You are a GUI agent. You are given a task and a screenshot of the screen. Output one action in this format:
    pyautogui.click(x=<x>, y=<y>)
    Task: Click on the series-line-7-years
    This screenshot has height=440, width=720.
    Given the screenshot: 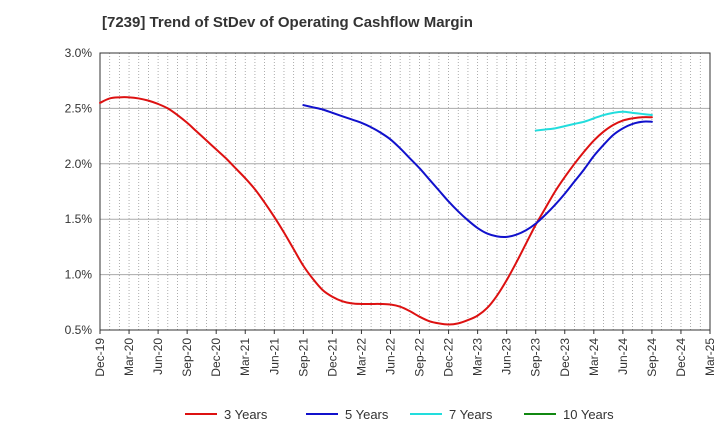 What is the action you would take?
    pyautogui.click(x=593, y=121)
    